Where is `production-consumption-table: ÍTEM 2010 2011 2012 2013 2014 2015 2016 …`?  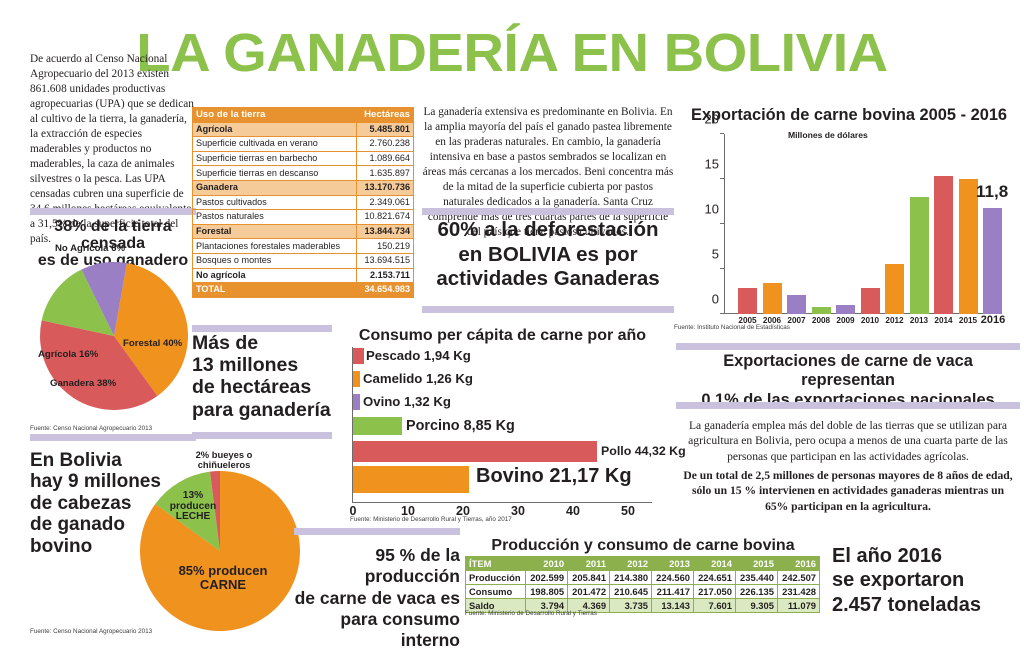
production-consumption-table: ÍTEM 2010 2011 2012 2013 2014 2015 2016 … is located at coordinates (642, 584).